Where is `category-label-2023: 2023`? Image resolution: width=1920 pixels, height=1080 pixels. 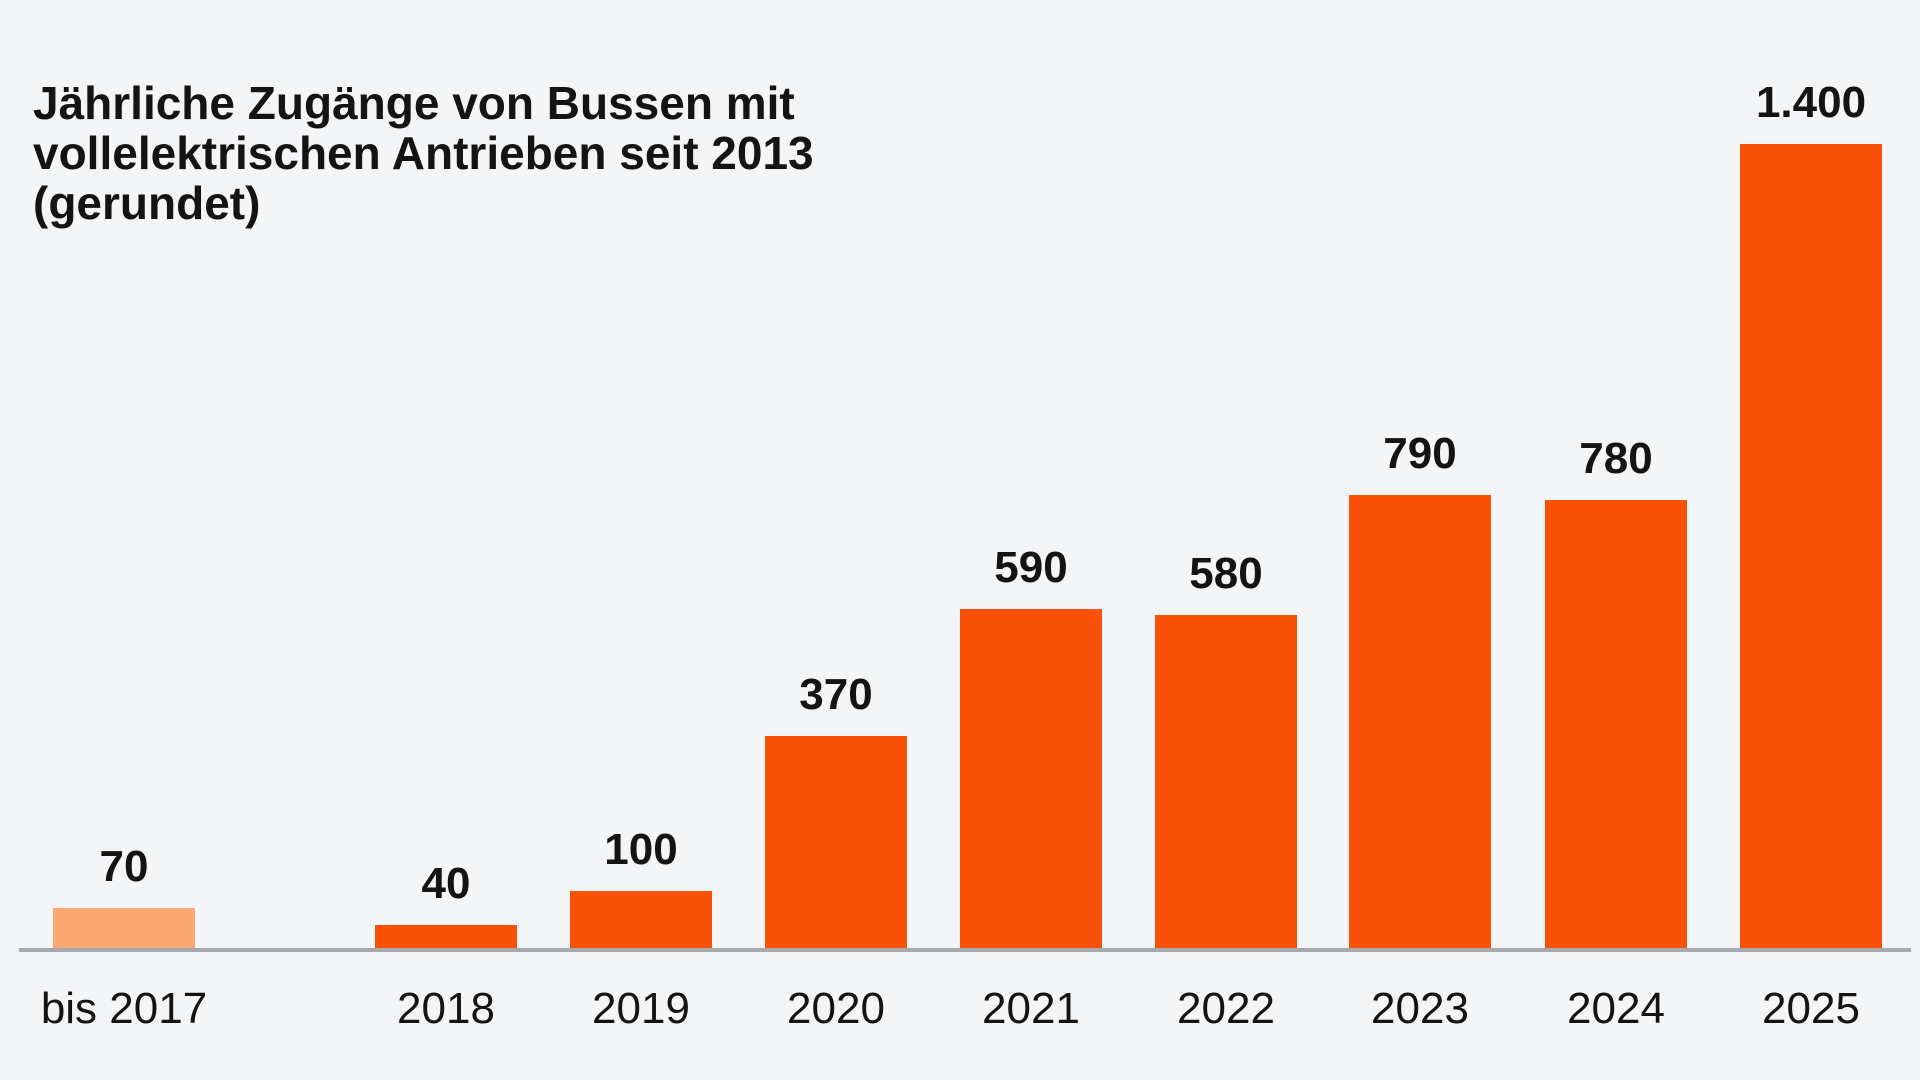
category-label-2023: 2023 is located at coordinates (1420, 1008).